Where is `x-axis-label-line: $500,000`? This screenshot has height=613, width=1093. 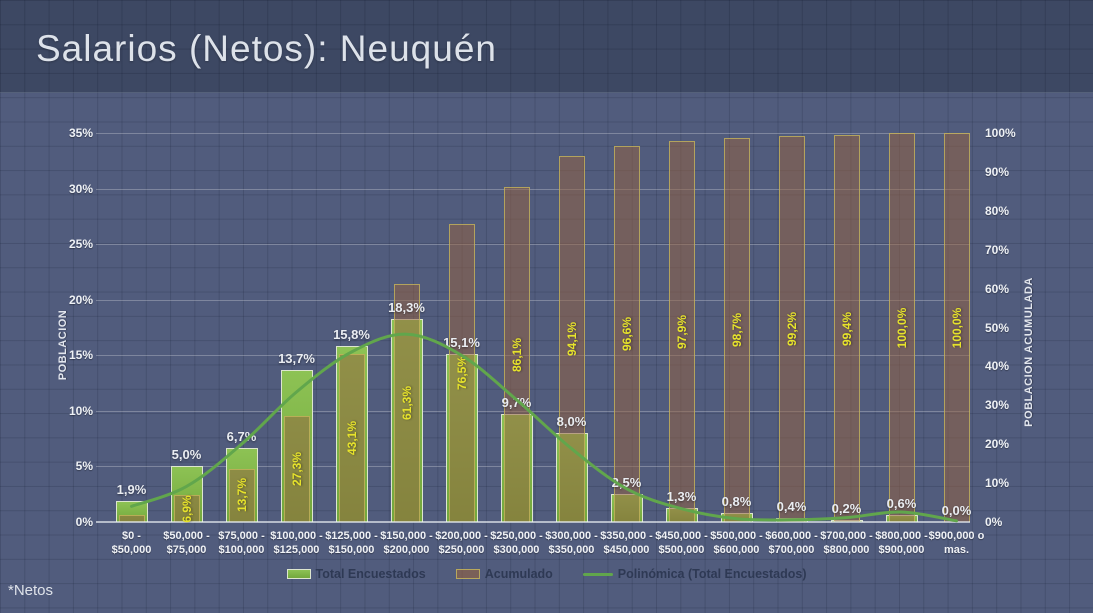 x-axis-label-line: $500,000 is located at coordinates (681, 549).